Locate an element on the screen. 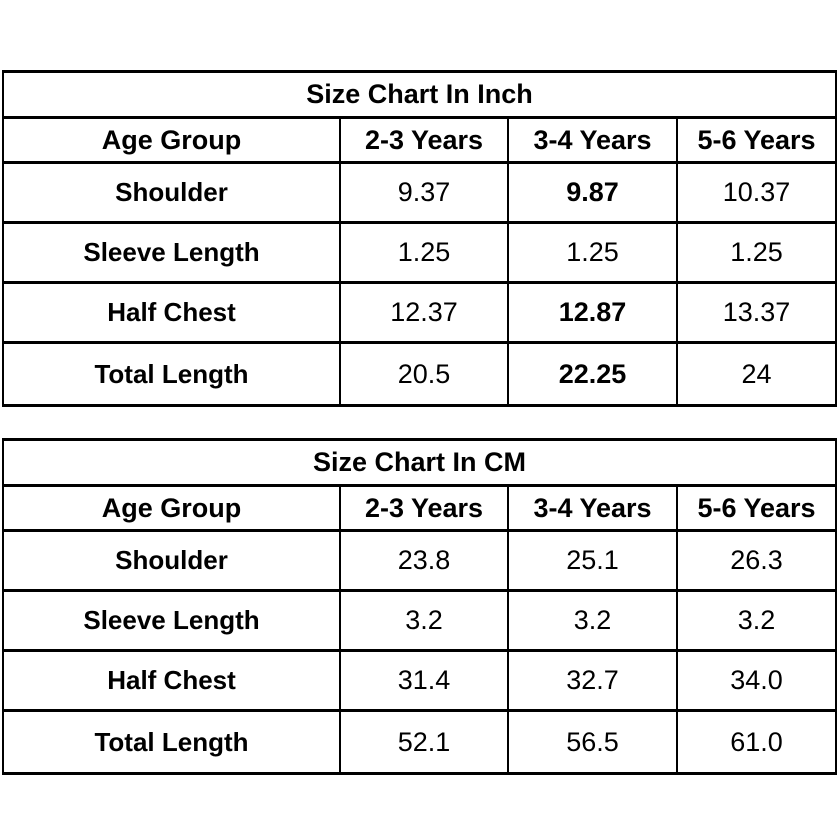  cell-value: 31.4 is located at coordinates (424, 680).